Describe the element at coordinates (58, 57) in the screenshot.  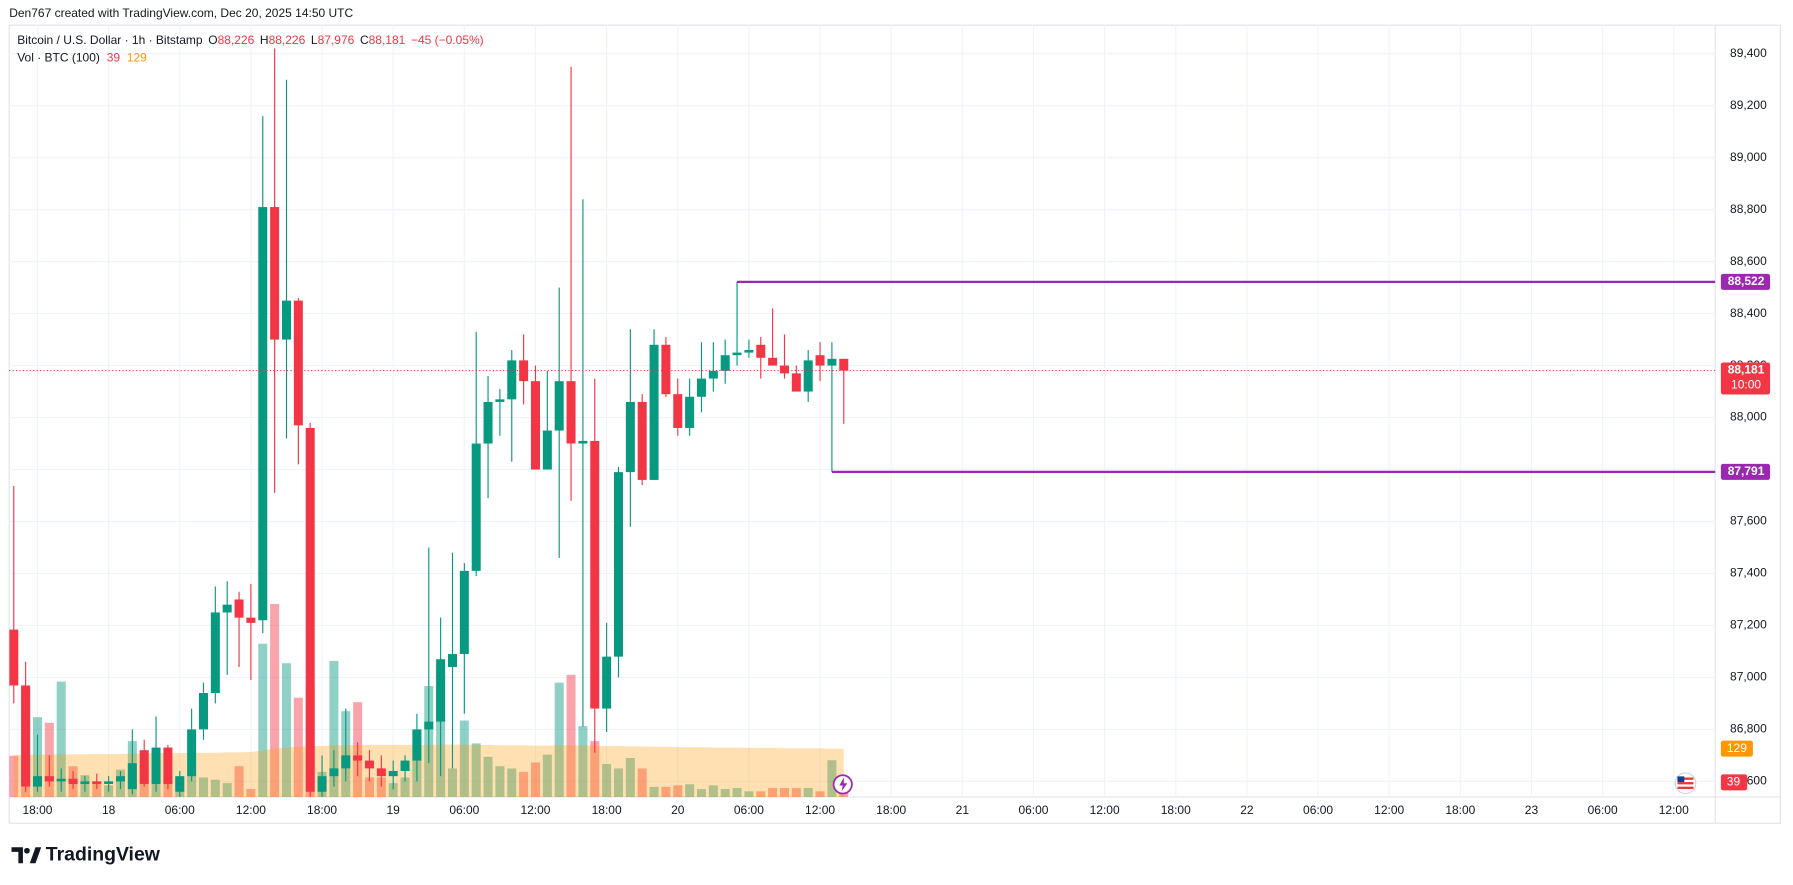
I see `legend-volume-title: Vol · BTC (100)` at that location.